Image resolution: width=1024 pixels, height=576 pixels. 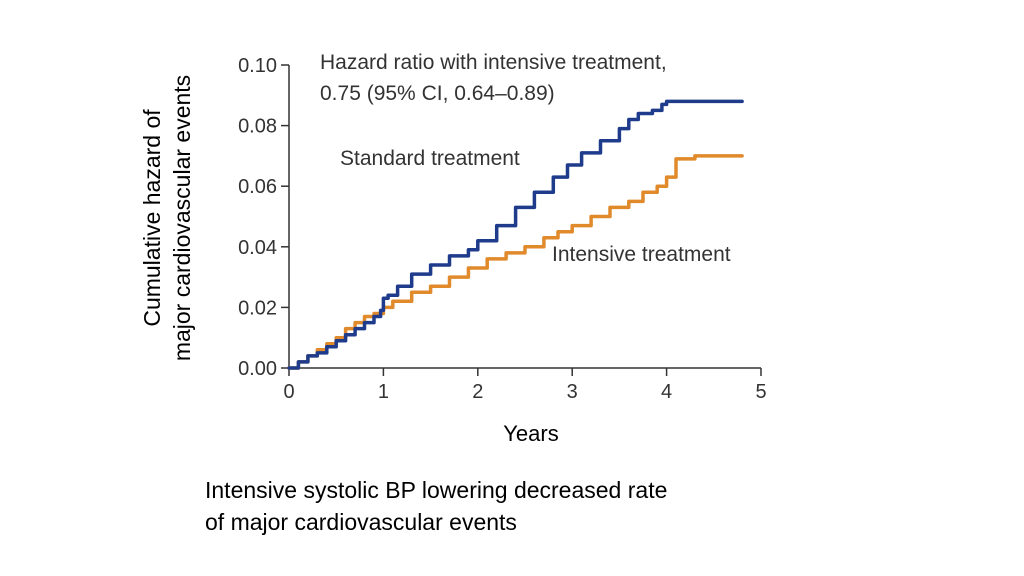 I want to click on x-tick-label: 4, so click(x=666, y=392).